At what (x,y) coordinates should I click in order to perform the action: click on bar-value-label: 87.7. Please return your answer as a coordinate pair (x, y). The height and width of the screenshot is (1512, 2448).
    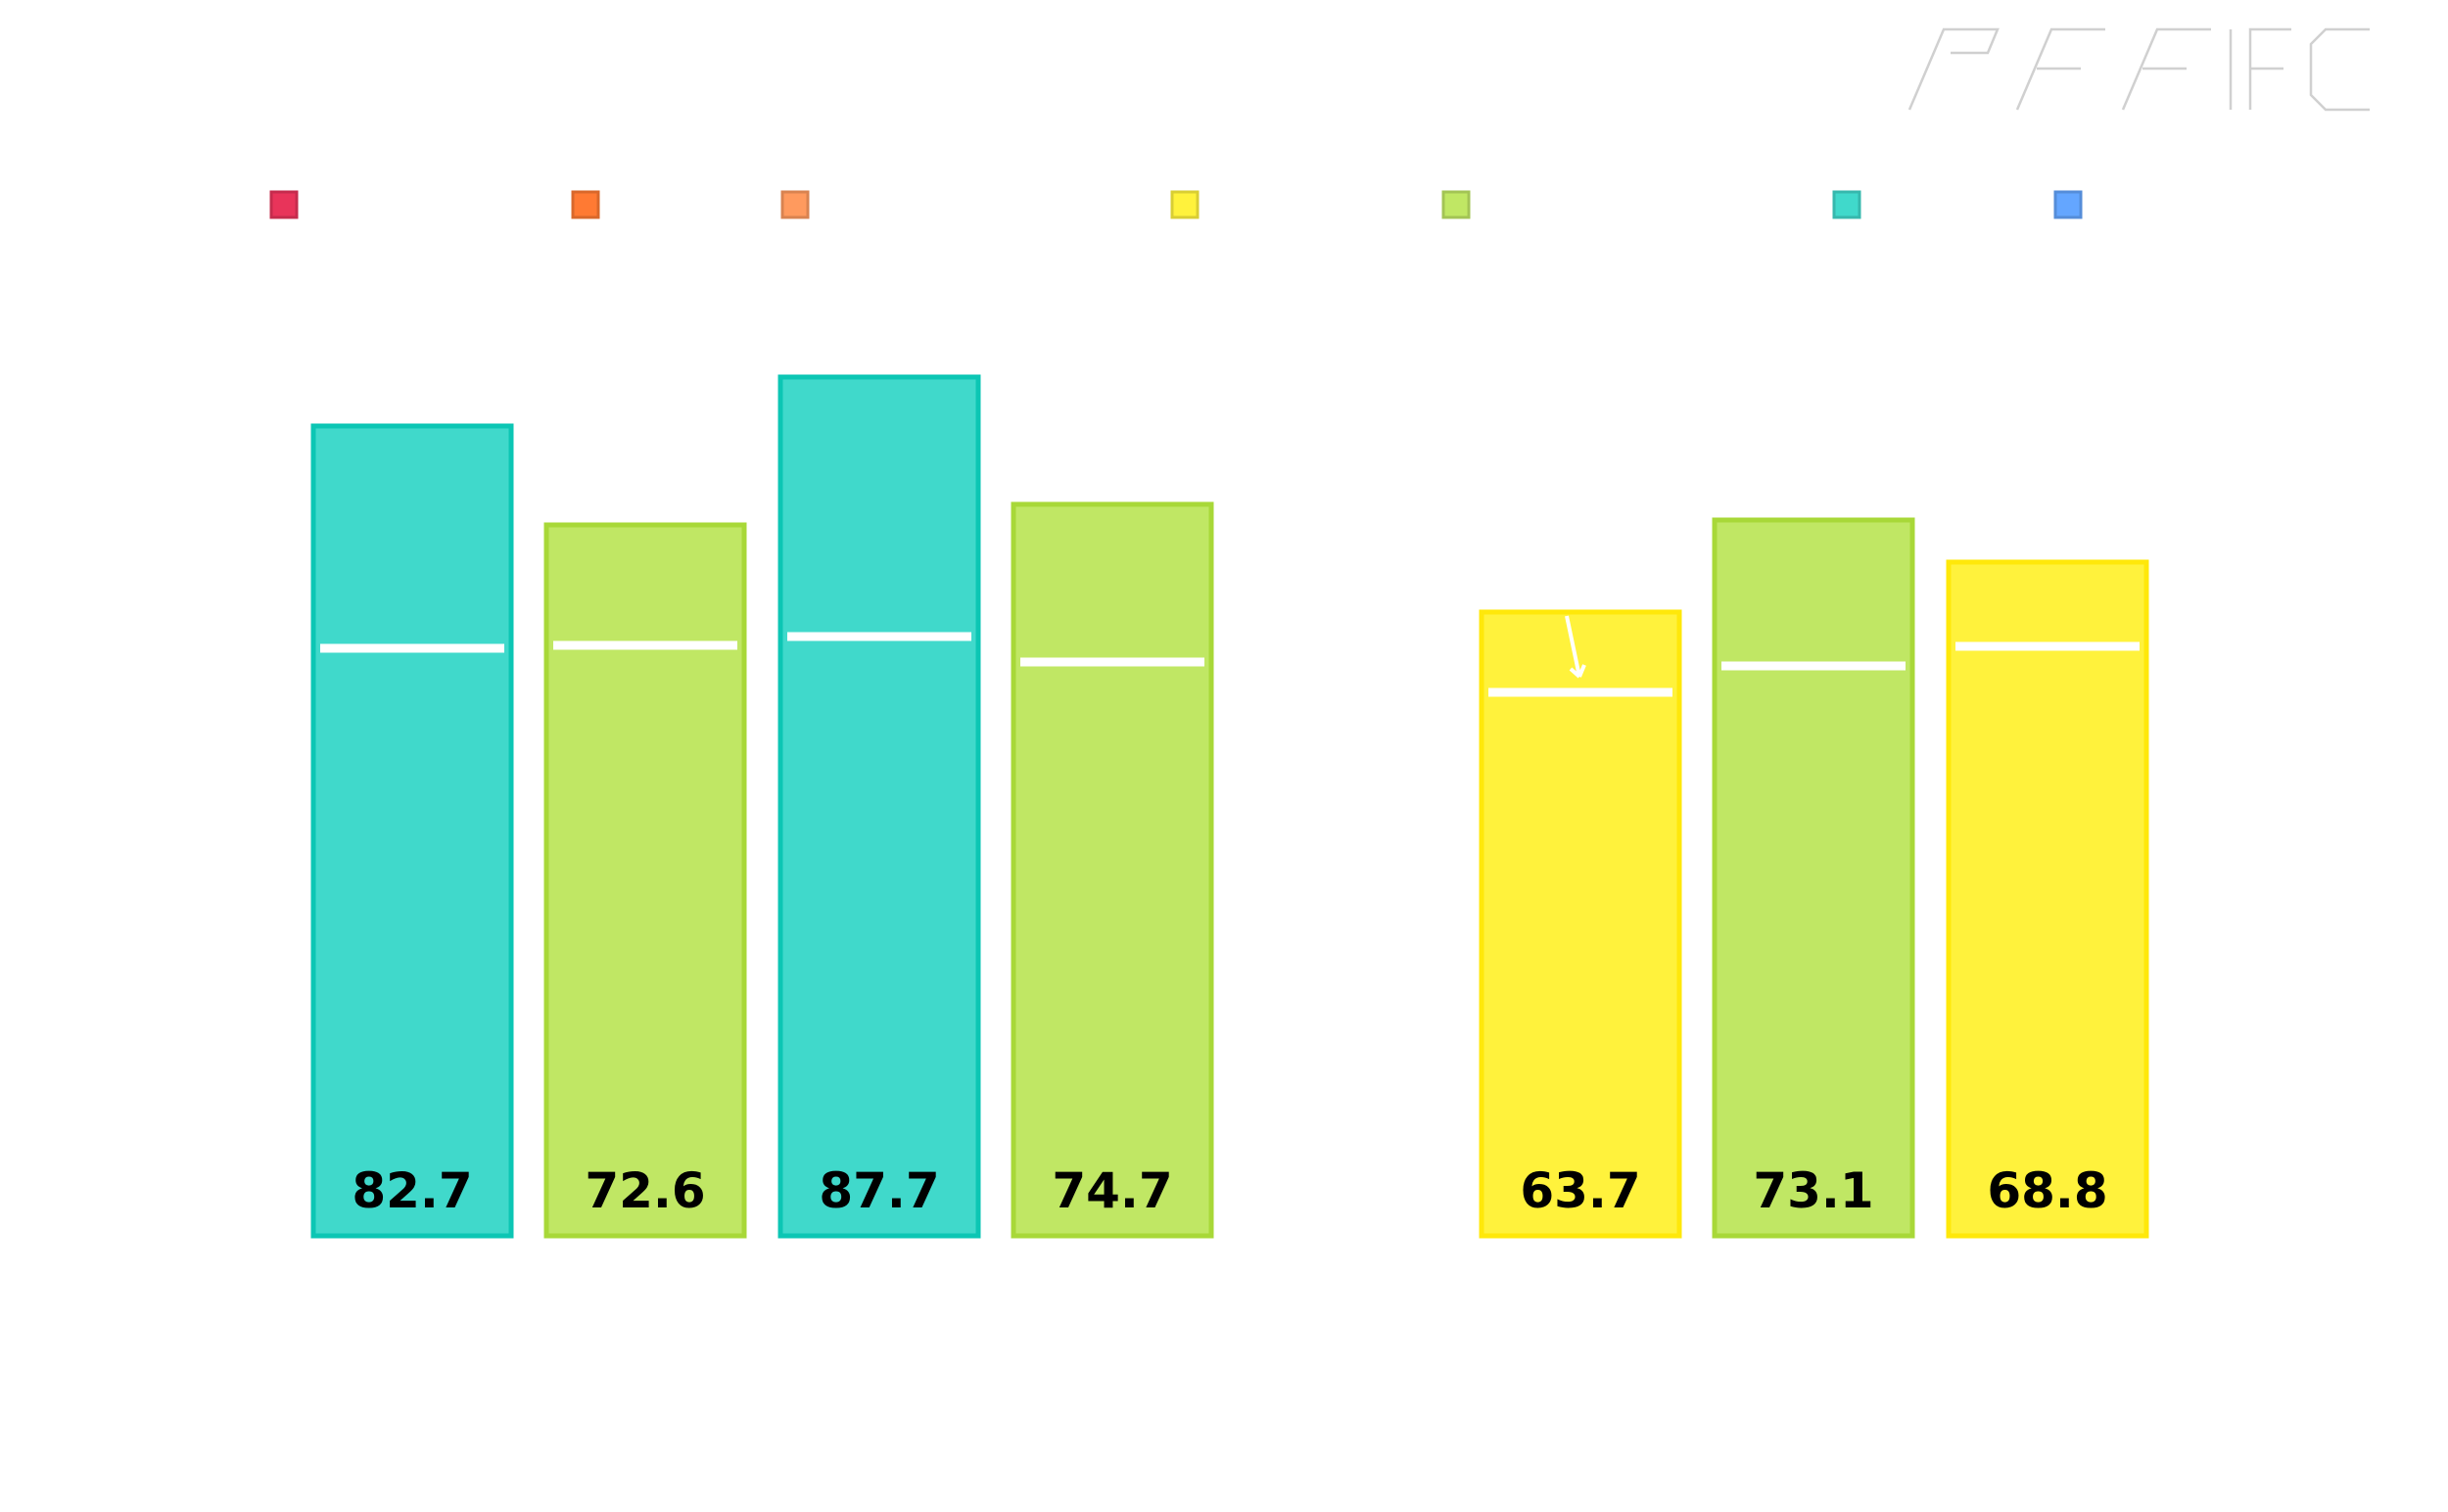
    Looking at the image, I should click on (879, 1191).